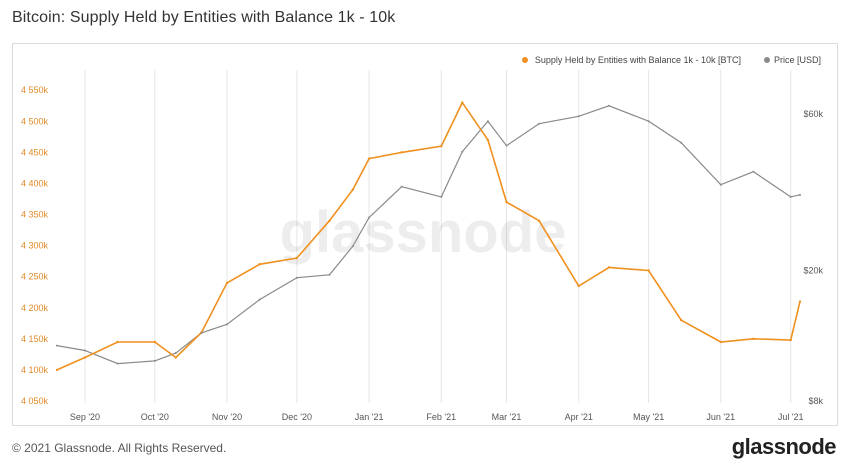 This screenshot has height=469, width=850. What do you see at coordinates (119, 448) in the screenshot?
I see `copyright-text: © 2021 Glassnode. All Rights Reserved.` at bounding box center [119, 448].